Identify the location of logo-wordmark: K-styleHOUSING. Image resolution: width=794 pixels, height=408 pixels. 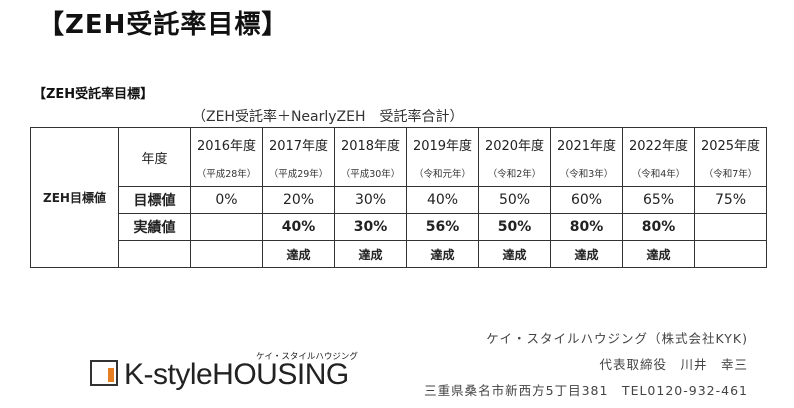
(236, 374).